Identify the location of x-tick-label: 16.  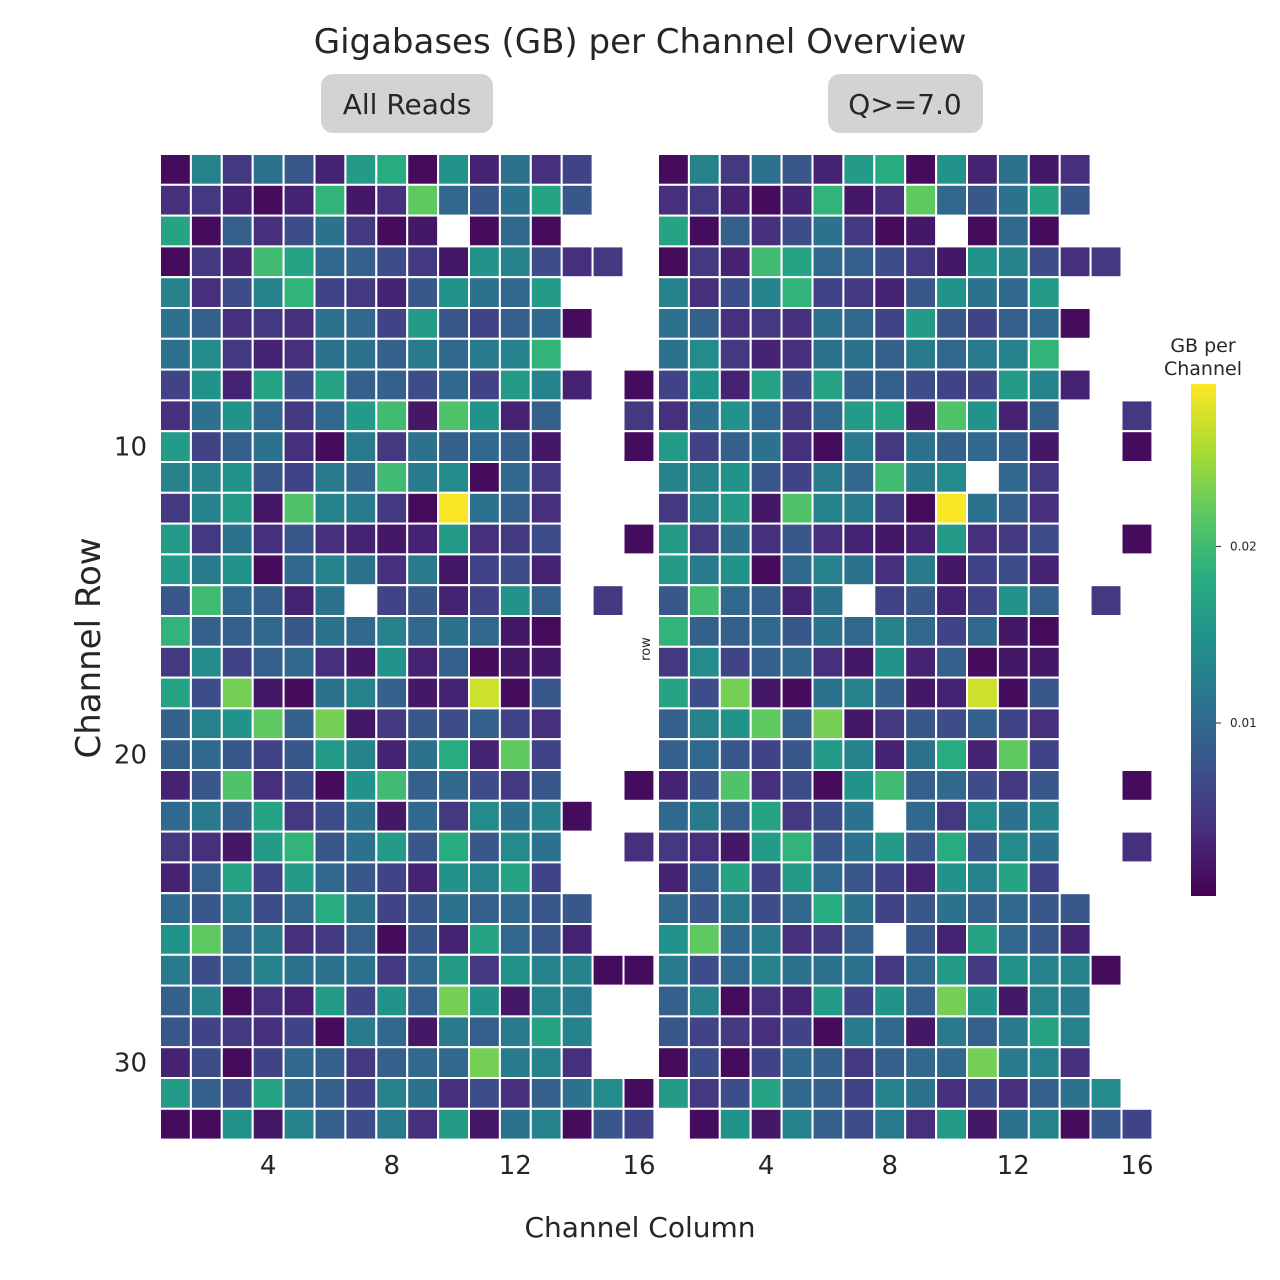
(638, 1166).